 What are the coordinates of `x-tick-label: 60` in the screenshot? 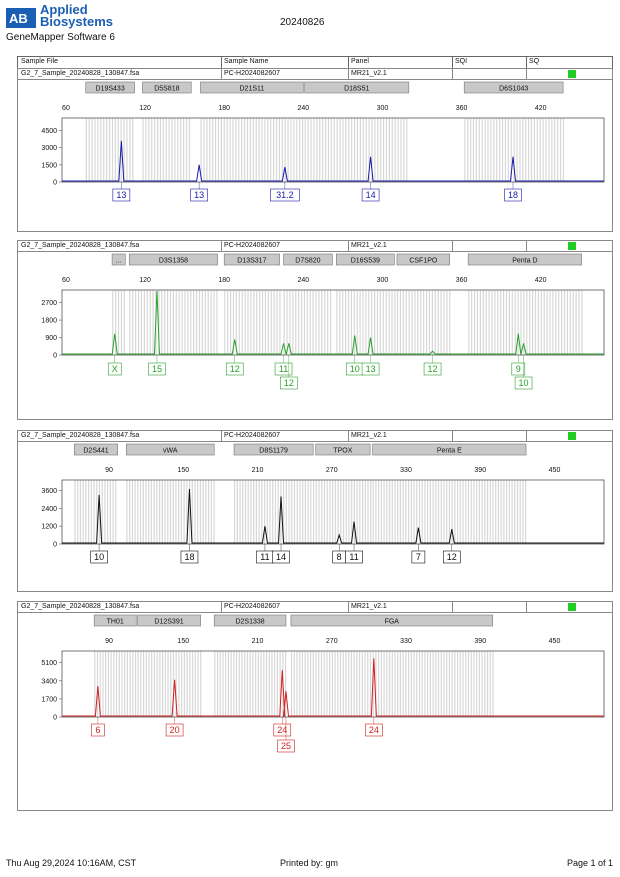 It's located at (66, 280).